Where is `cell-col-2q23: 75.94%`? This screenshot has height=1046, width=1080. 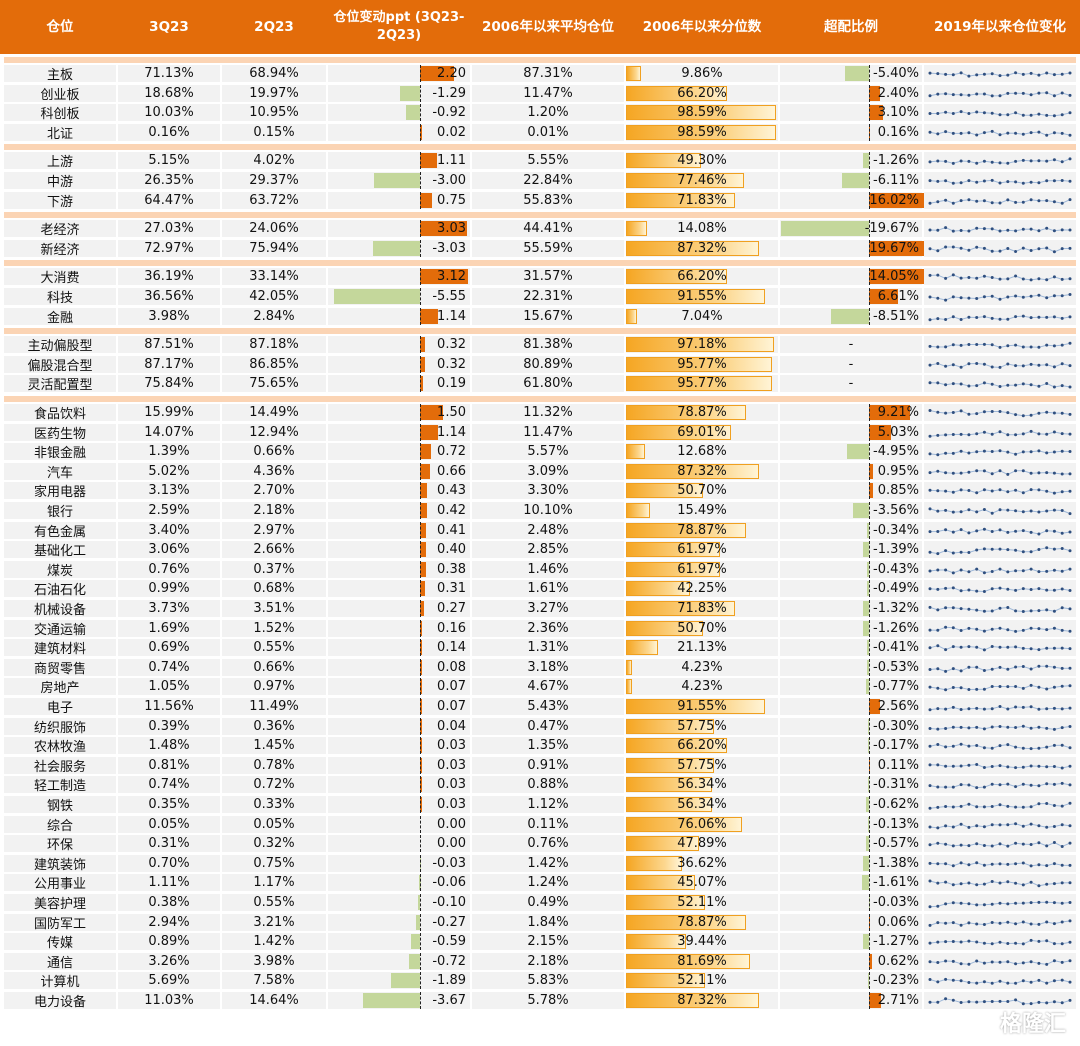
cell-col-2q23: 75.94% is located at coordinates (274, 248).